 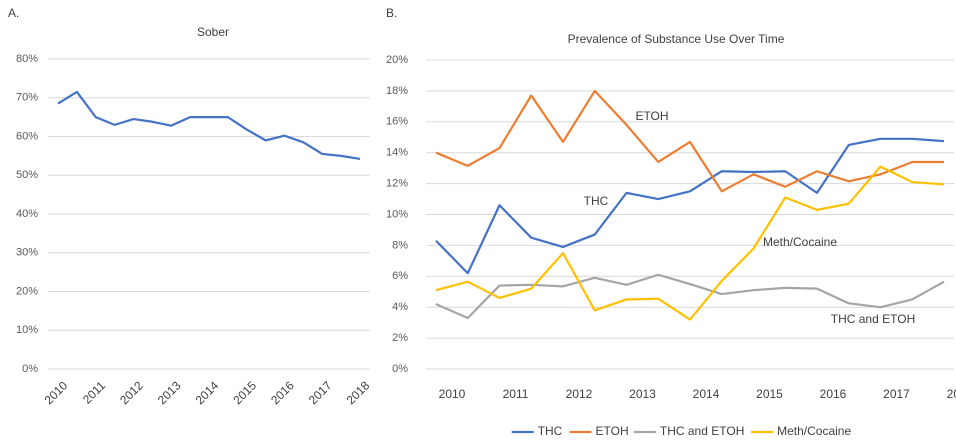 I want to click on y-tick-label: 8%, so click(x=400, y=245).